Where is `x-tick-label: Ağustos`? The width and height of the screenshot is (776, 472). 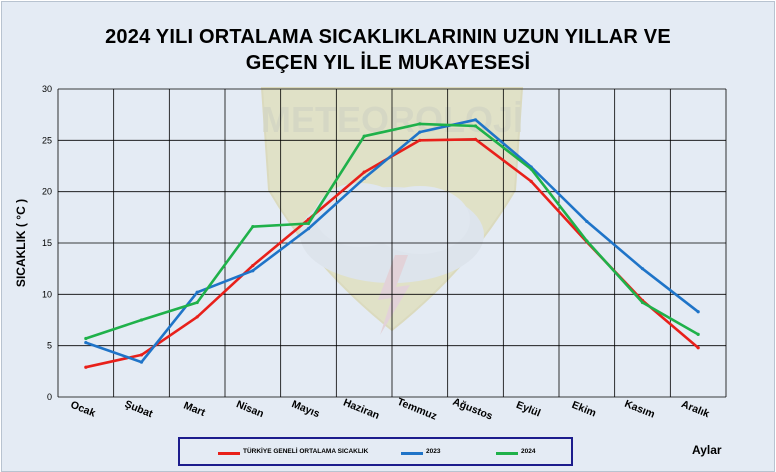
x-tick-label: Ağustos is located at coordinates (473, 409).